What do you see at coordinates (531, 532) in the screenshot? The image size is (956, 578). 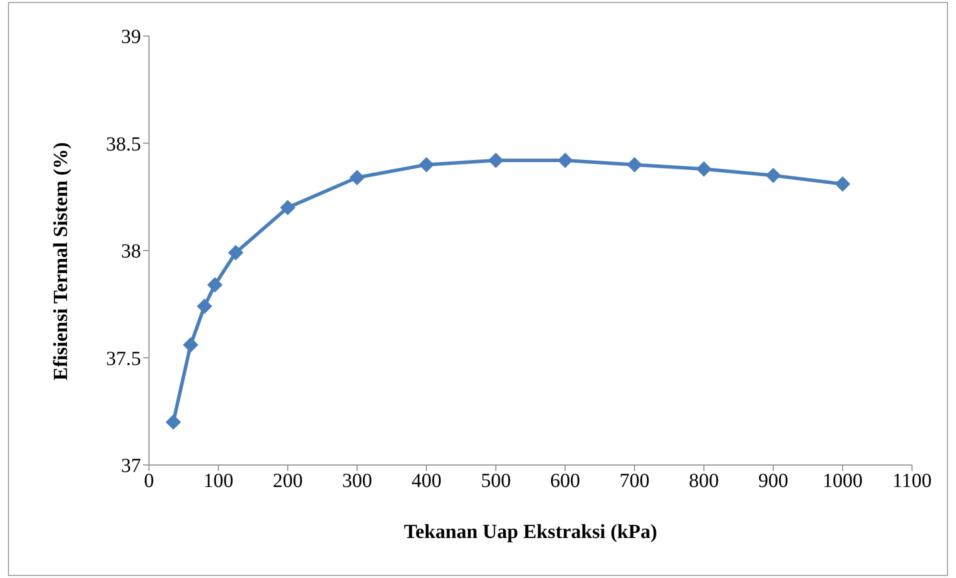 I see `x-axis-title: Tekanan Uap Ekstraksi (kPa)` at bounding box center [531, 532].